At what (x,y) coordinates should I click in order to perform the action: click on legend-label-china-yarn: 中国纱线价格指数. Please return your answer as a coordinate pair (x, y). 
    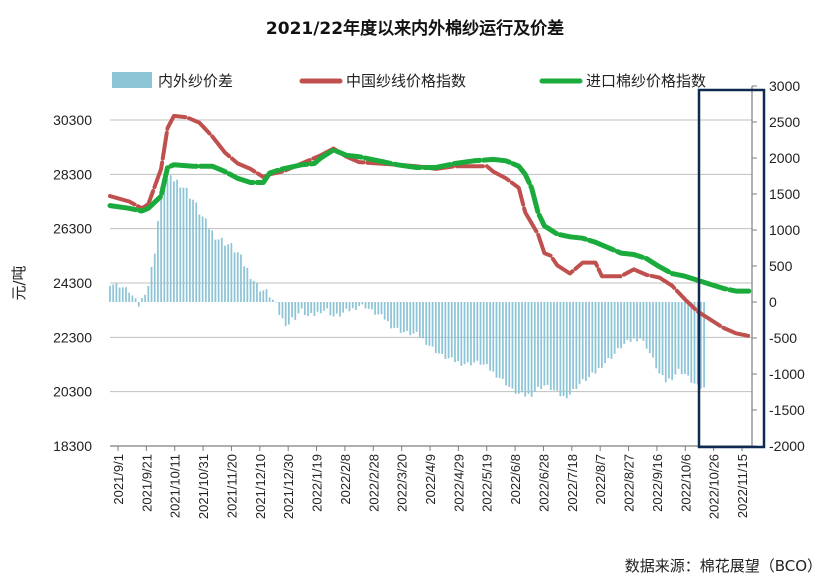
    Looking at the image, I should click on (406, 81).